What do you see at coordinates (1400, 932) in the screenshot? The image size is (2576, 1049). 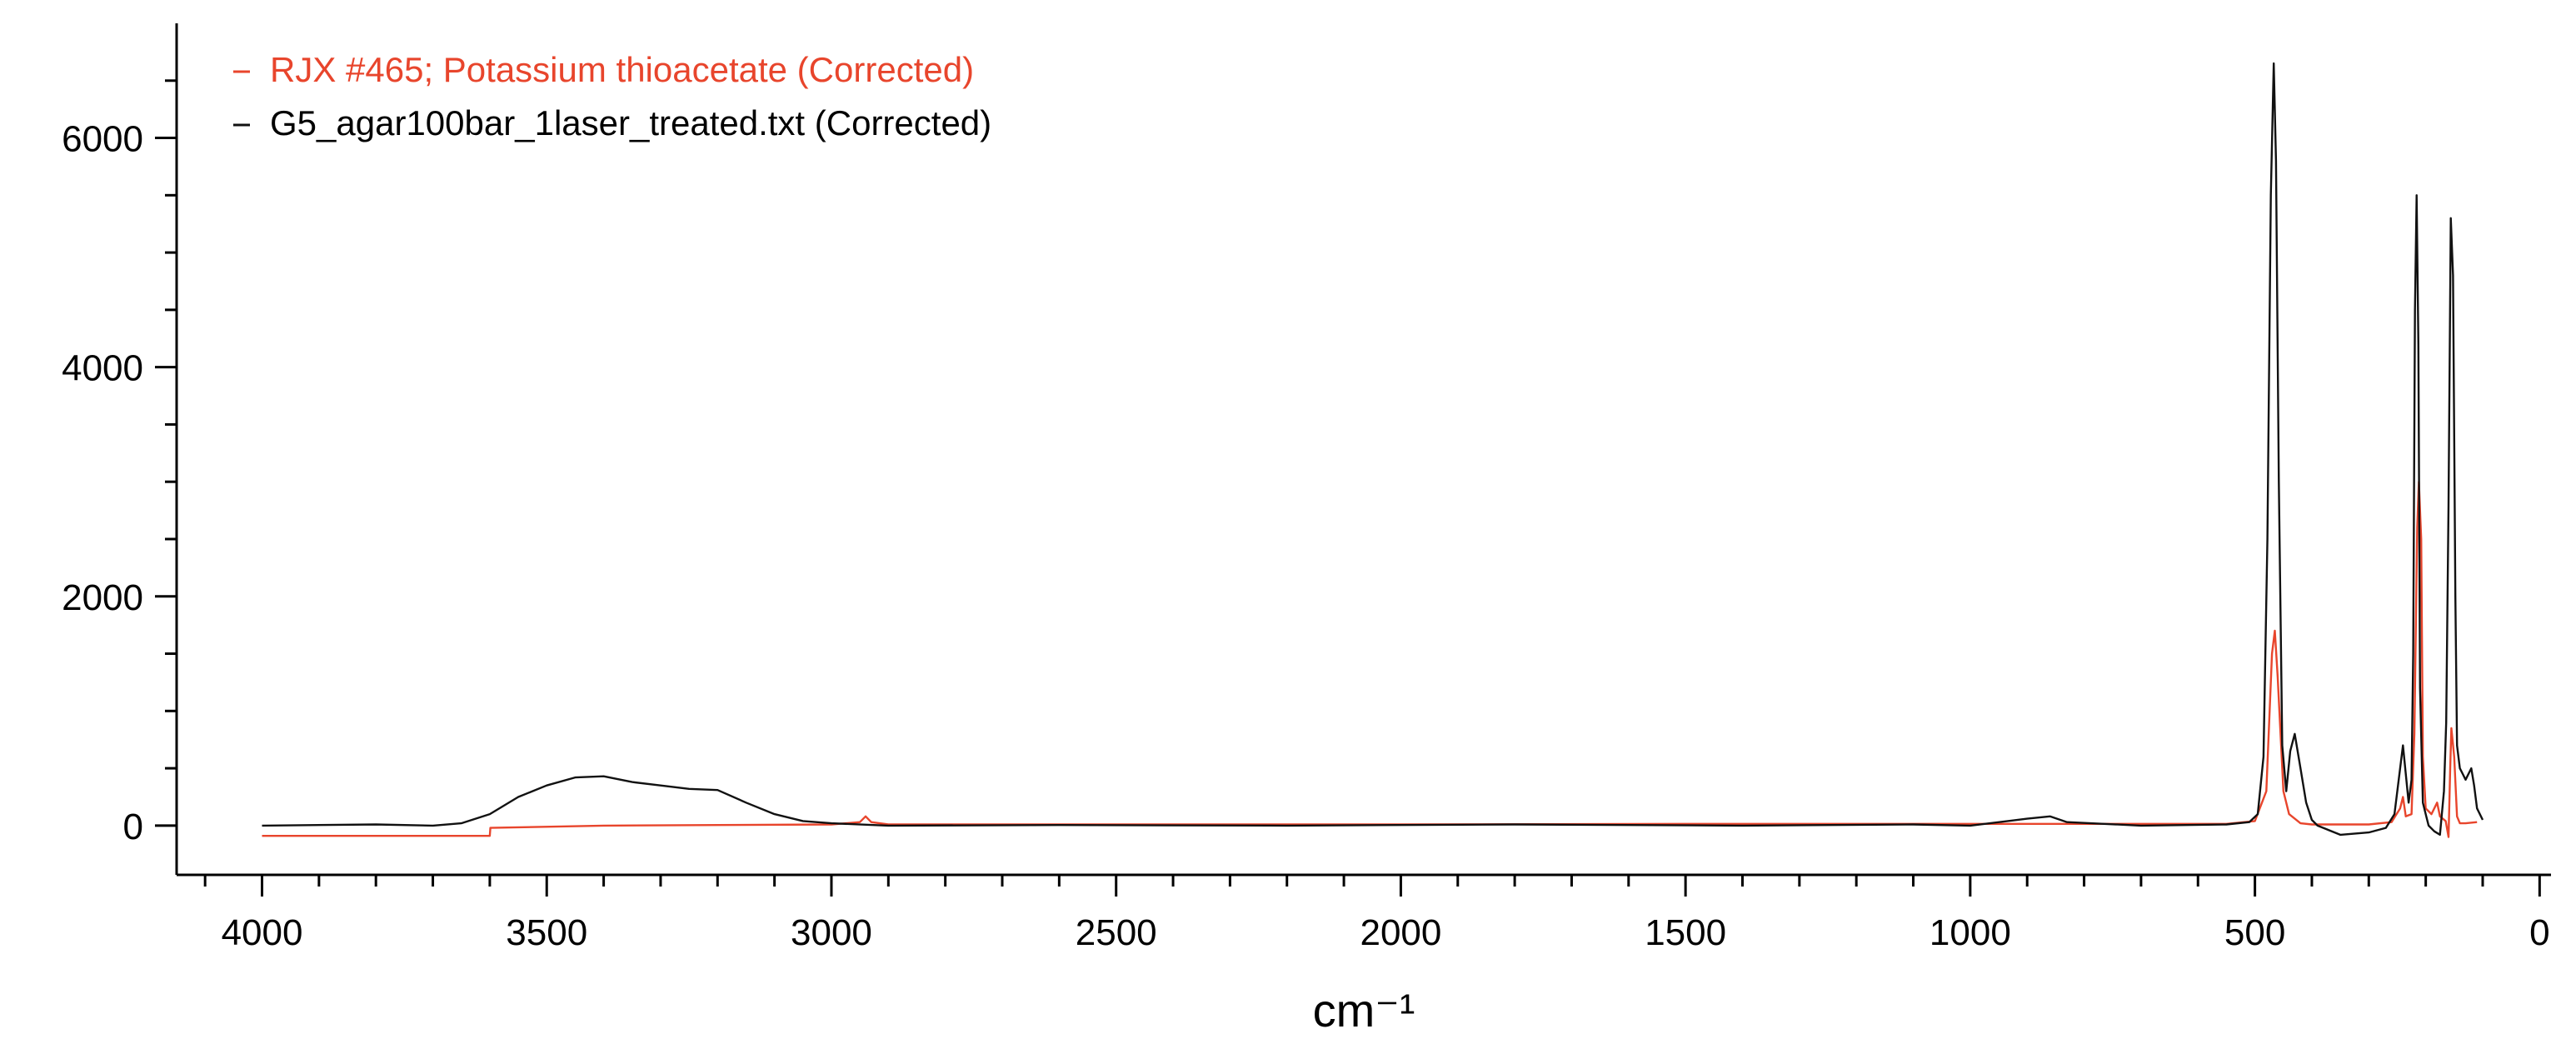 I see `x-tick-label: 2000` at bounding box center [1400, 932].